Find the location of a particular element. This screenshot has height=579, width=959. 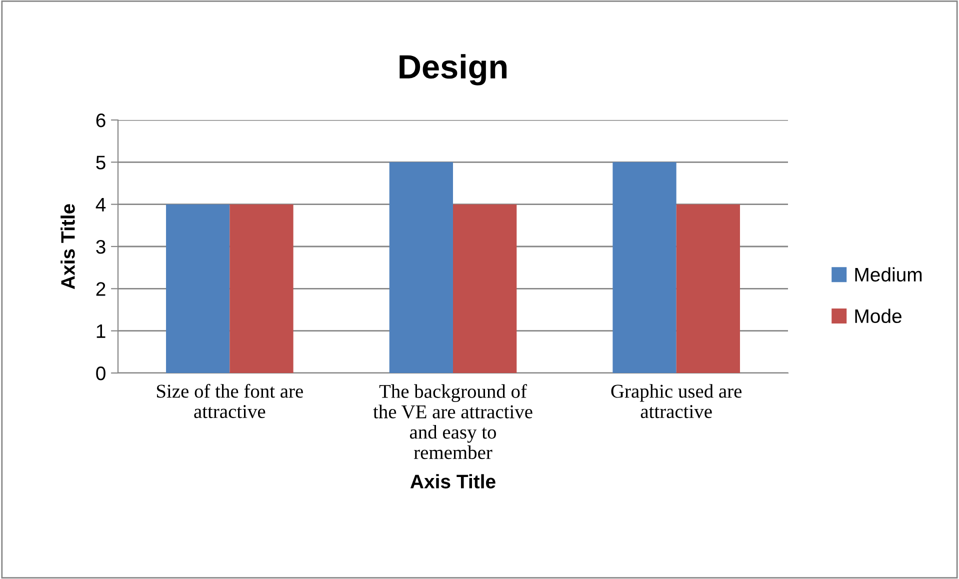

legend-label: Mode is located at coordinates (878, 316).